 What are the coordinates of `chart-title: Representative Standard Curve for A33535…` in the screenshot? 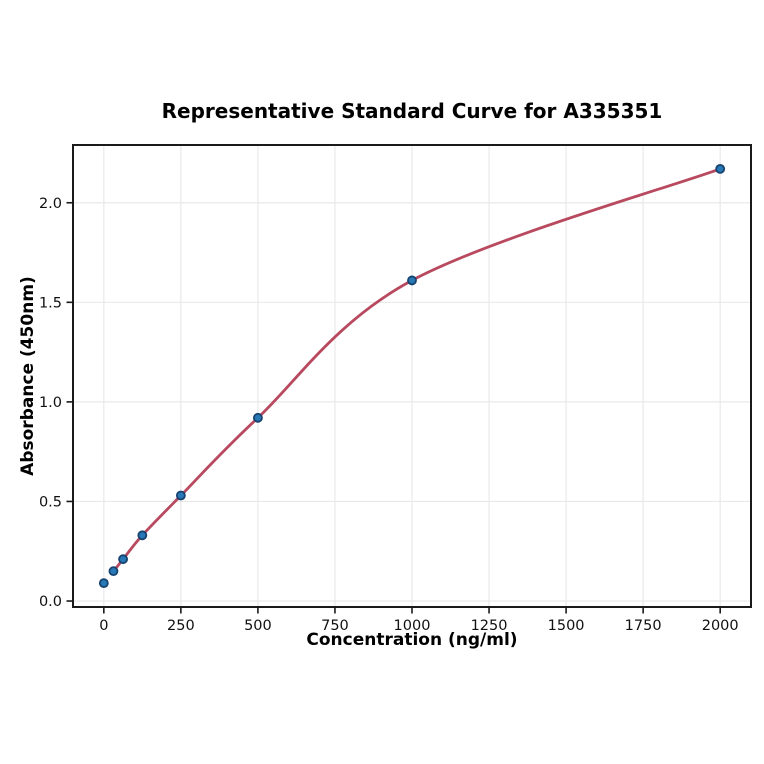 It's located at (412, 111).